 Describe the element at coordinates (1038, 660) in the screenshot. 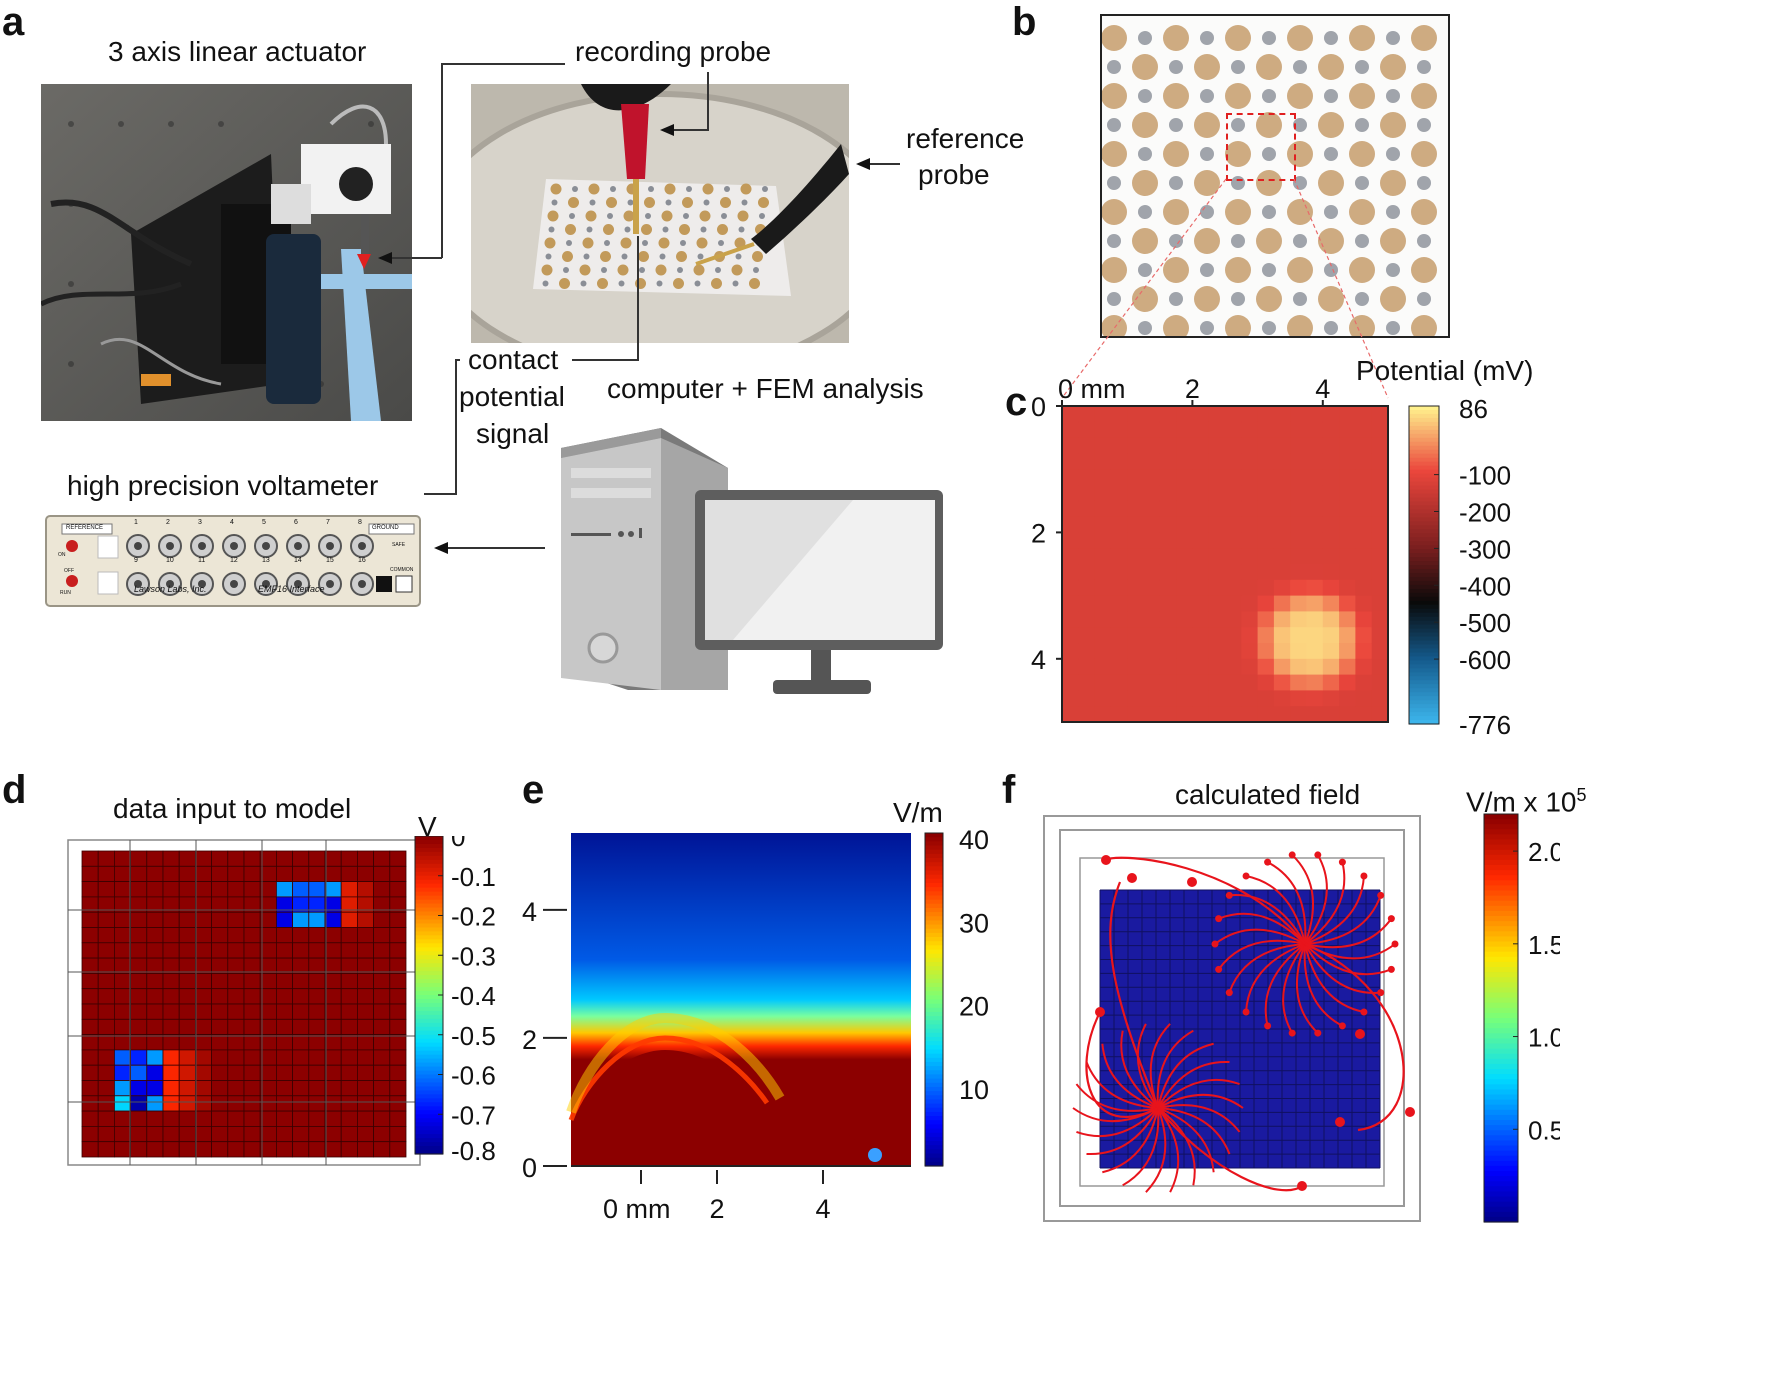

I see `y-tick-label: 4` at that location.